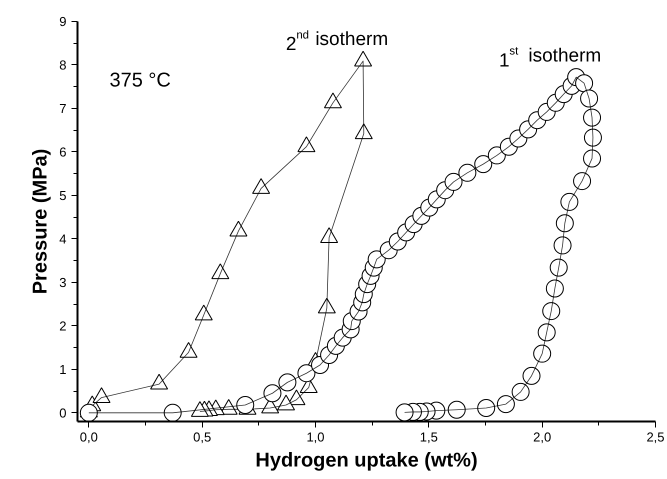 This screenshot has width=667, height=479. Describe the element at coordinates (40, 221) in the screenshot. I see `y-axis-title: Pressure (MPa)` at that location.